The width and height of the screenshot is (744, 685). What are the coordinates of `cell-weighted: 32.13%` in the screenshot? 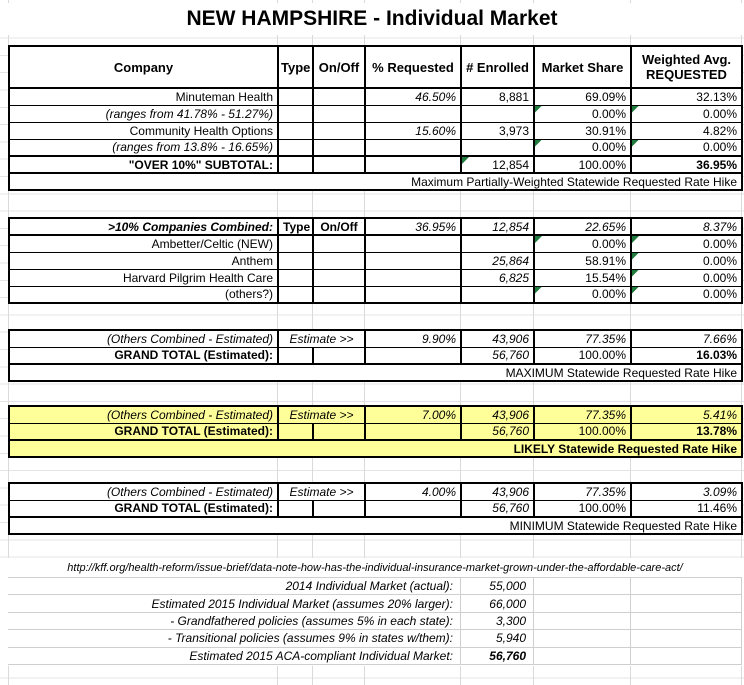 It's located at (686, 96).